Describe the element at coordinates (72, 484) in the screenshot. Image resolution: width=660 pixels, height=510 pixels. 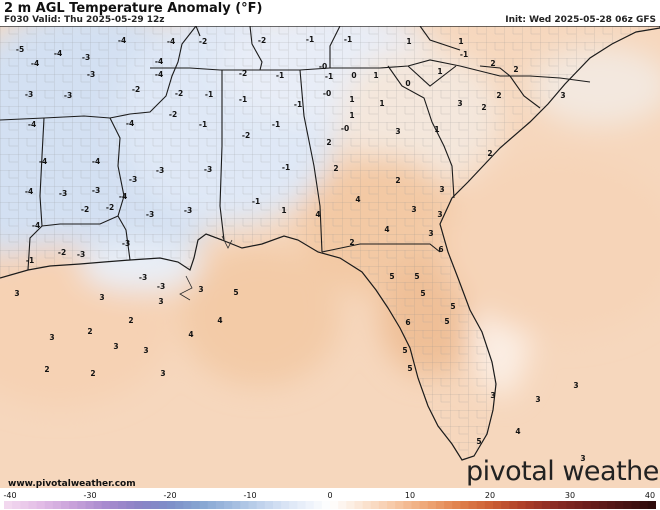
I see `website-url: www.pivotalweather.com` at that location.